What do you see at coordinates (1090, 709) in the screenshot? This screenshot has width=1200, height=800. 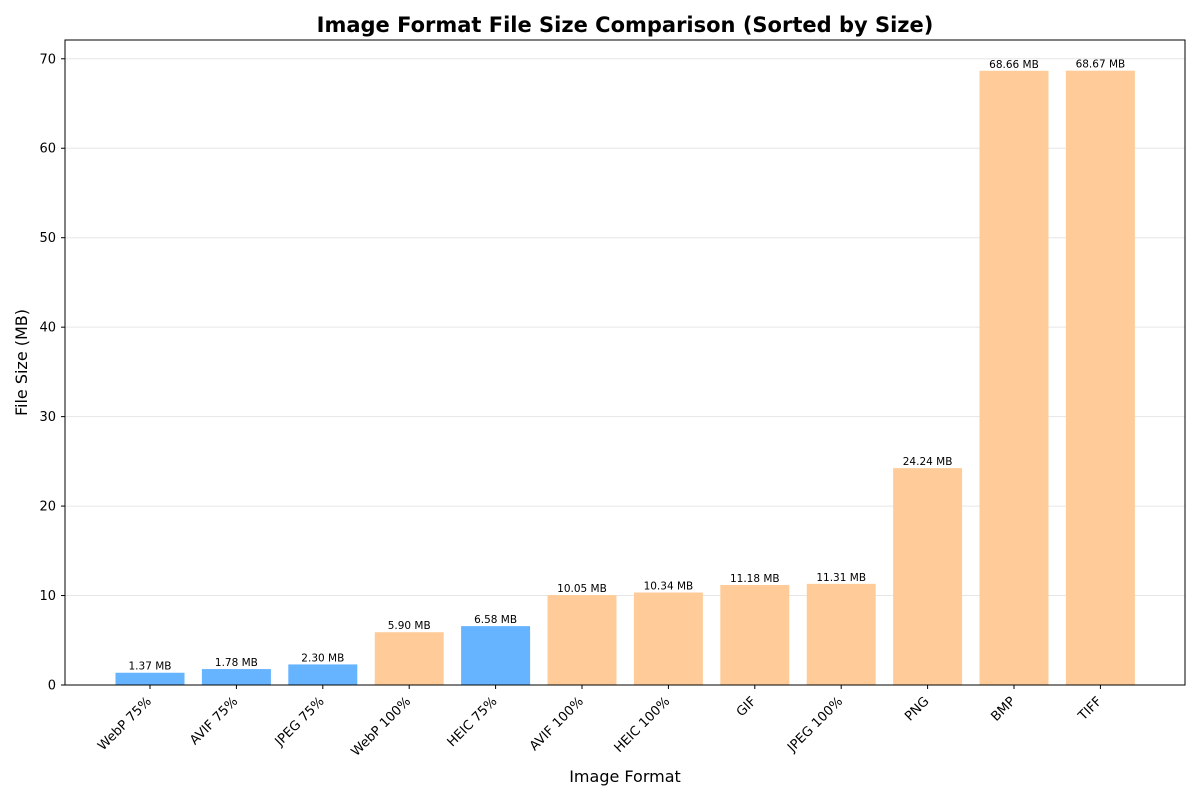 I see `x-tick-label: TIFF` at bounding box center [1090, 709].